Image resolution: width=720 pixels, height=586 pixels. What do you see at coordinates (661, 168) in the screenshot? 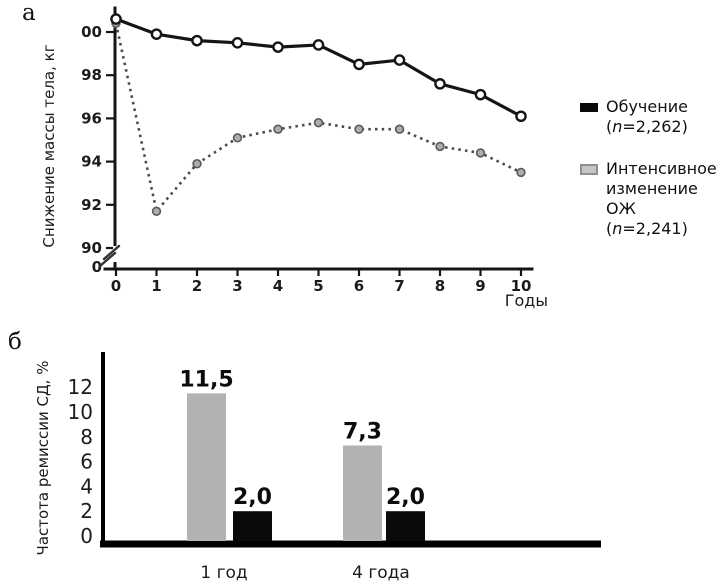
I see `legend-label: Интенсивное` at bounding box center [661, 168].